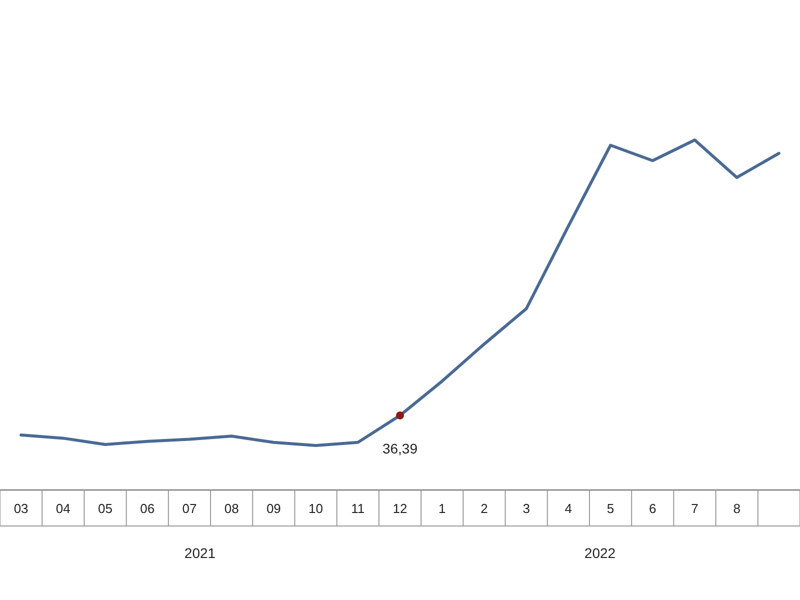 The image size is (800, 600). I want to click on text: 2021, so click(200, 553).